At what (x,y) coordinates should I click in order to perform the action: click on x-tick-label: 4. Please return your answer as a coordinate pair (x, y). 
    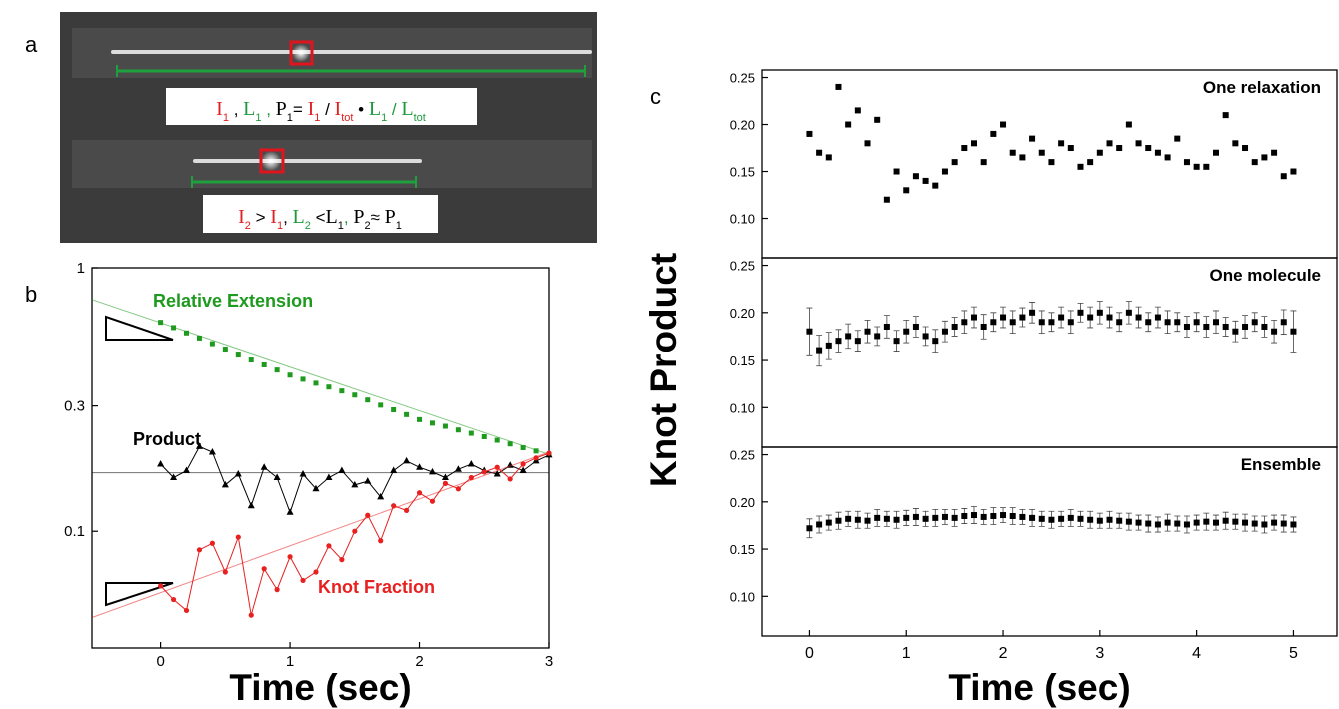
    Looking at the image, I should click on (1196, 653).